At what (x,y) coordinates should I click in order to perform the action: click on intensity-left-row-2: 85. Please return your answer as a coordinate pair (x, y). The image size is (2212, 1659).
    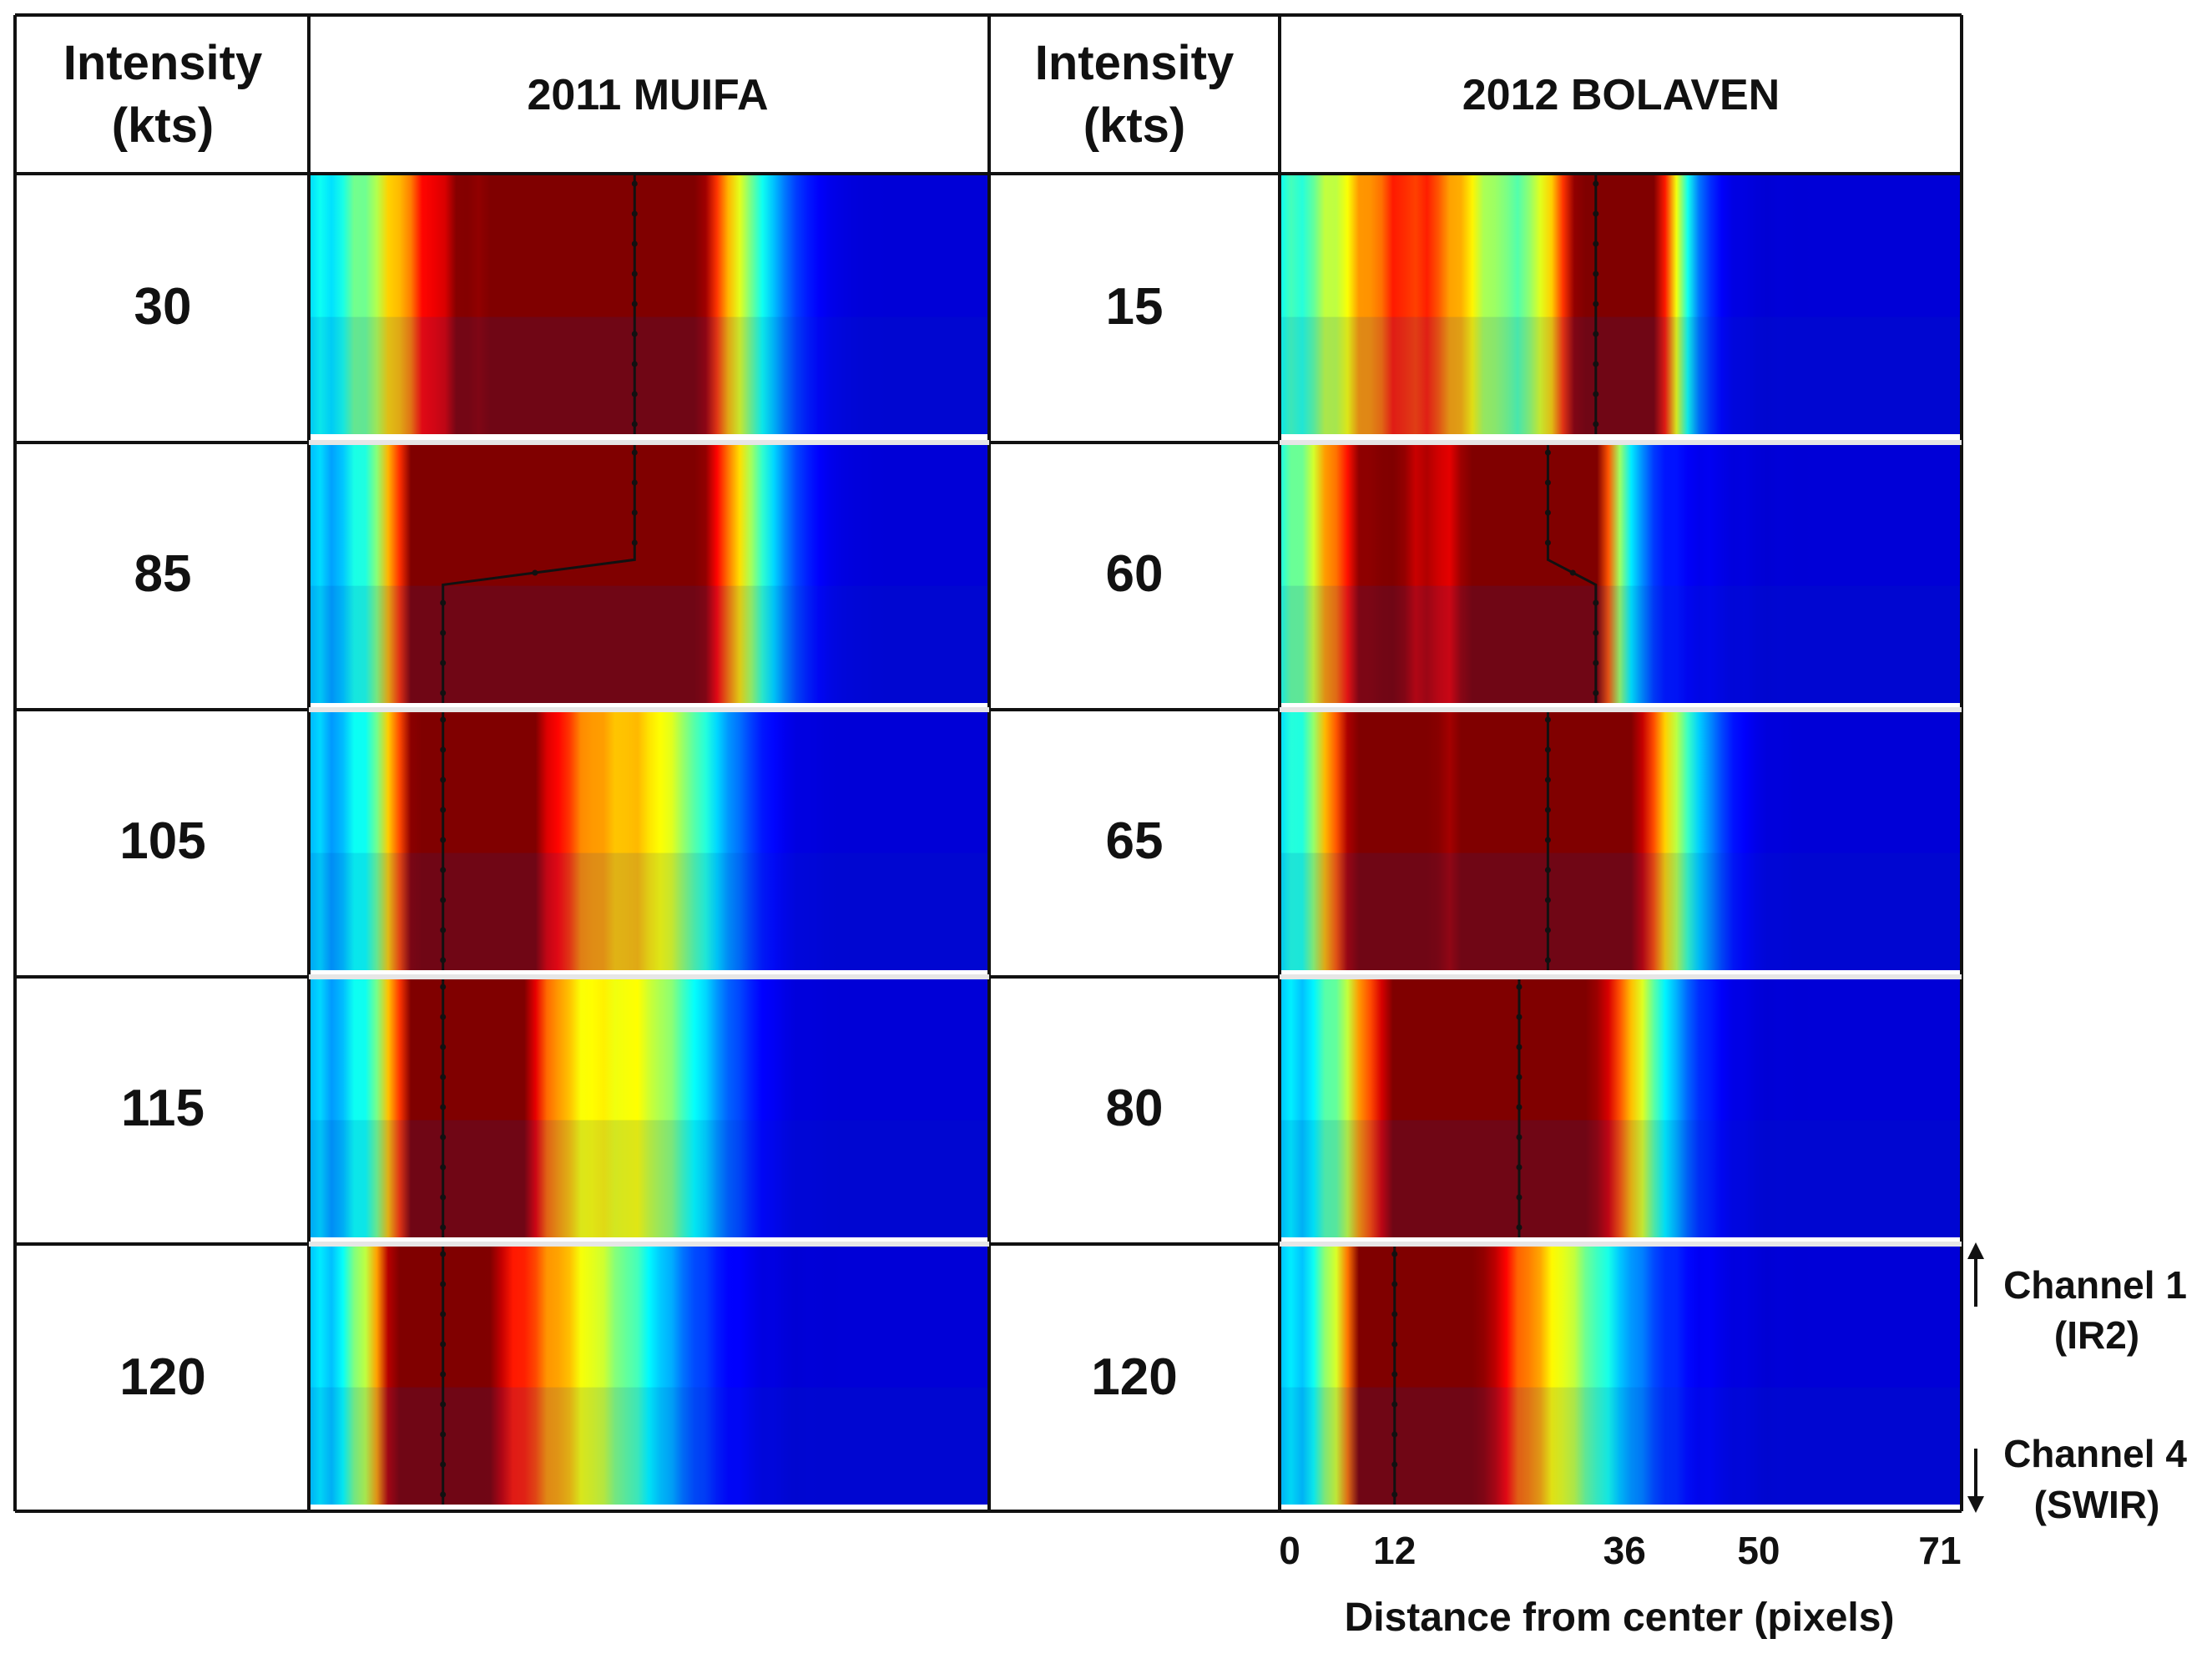
    Looking at the image, I should click on (163, 574).